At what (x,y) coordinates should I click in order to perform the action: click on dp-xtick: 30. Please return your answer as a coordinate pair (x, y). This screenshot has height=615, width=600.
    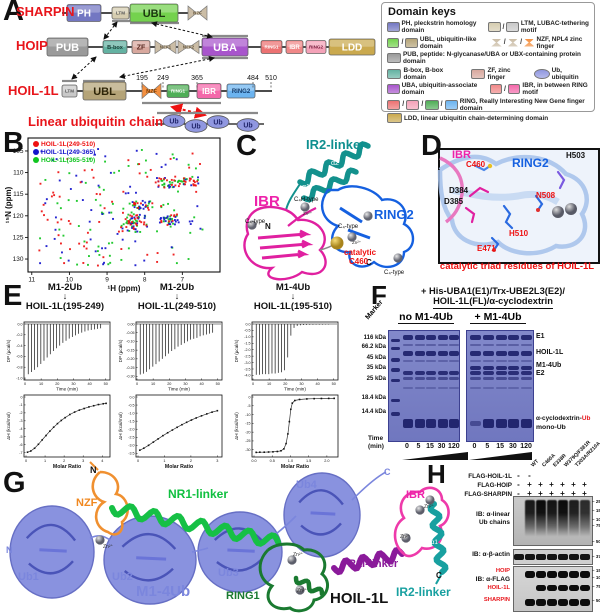
    Looking at the image, I should click on (185, 384).